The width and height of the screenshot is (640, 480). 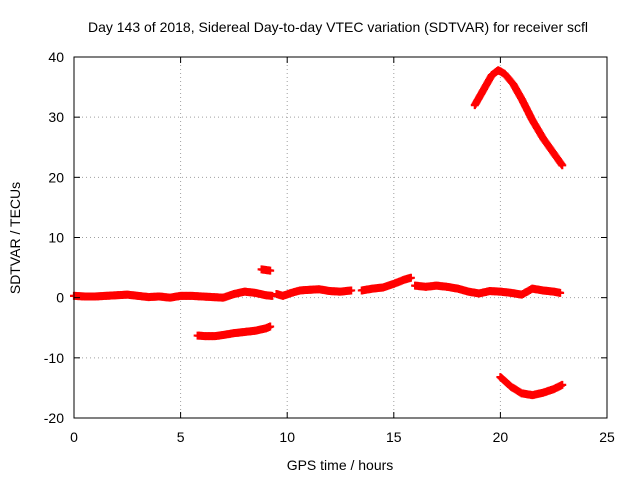 I want to click on x-tick-label: 25, so click(x=607, y=437).